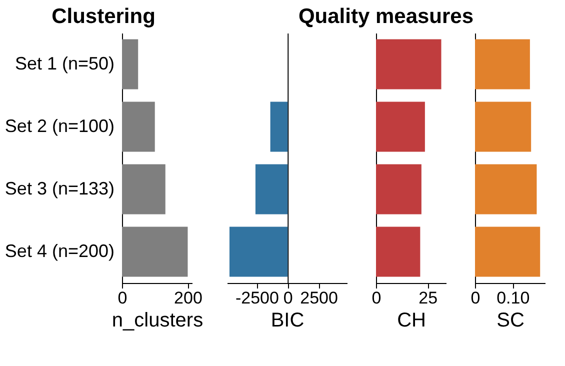 This screenshot has width=565, height=366. Describe the element at coordinates (411, 321) in the screenshot. I see `x-axis-title: CH` at that location.